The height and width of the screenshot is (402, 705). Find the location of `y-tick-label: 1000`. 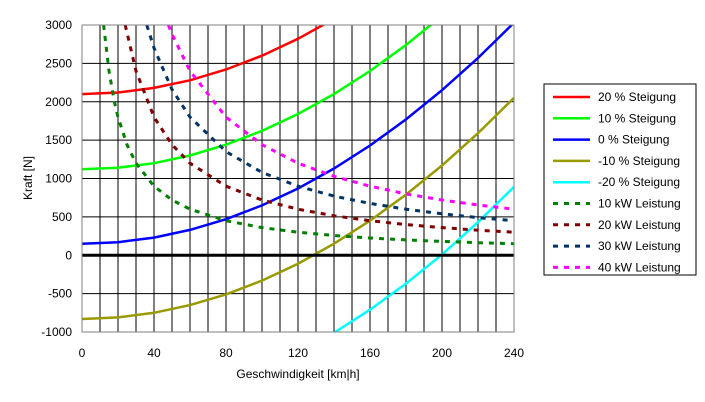

y-tick-label: 1000 is located at coordinates (58, 179).